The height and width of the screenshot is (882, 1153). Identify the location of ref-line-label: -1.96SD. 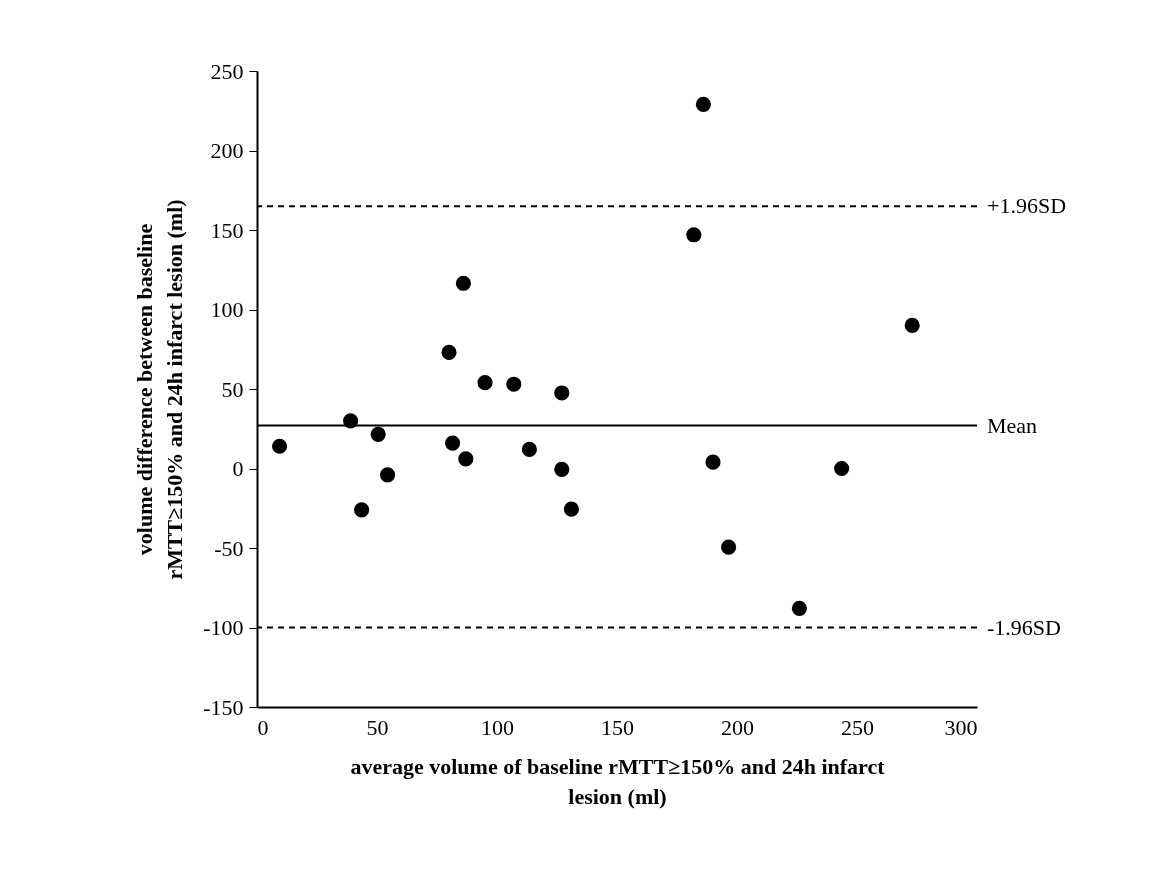
(1024, 627).